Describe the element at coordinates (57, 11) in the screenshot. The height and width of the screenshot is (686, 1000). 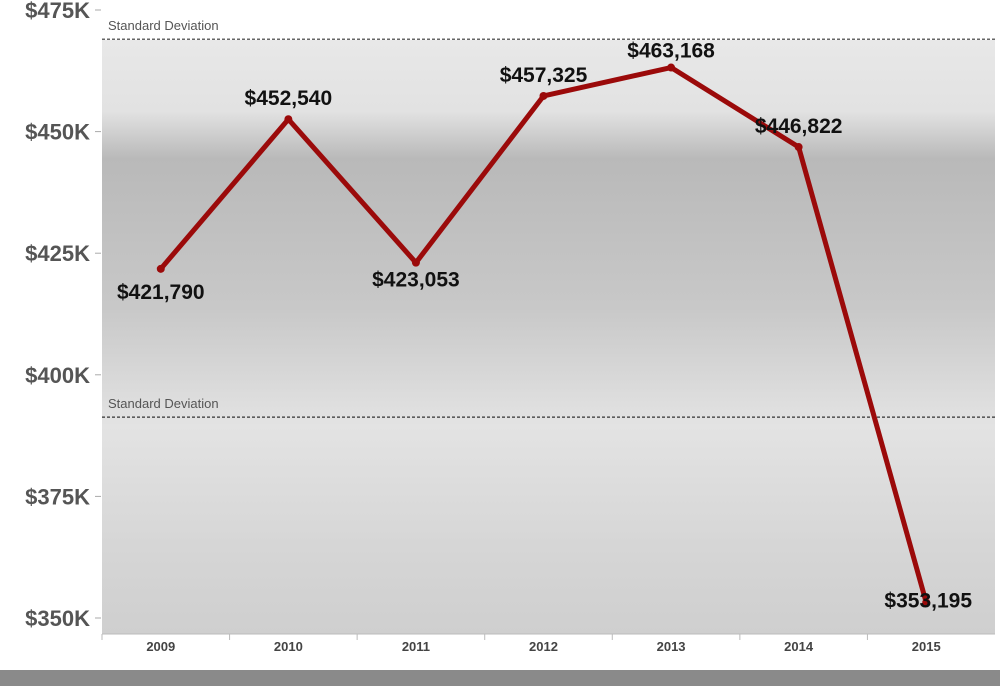
I see `y-tick-label: $475K` at that location.